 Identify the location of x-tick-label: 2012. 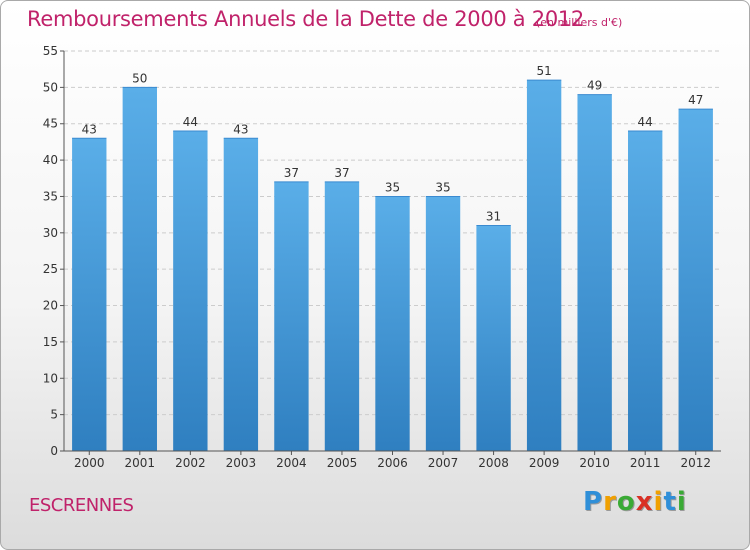
(695, 463).